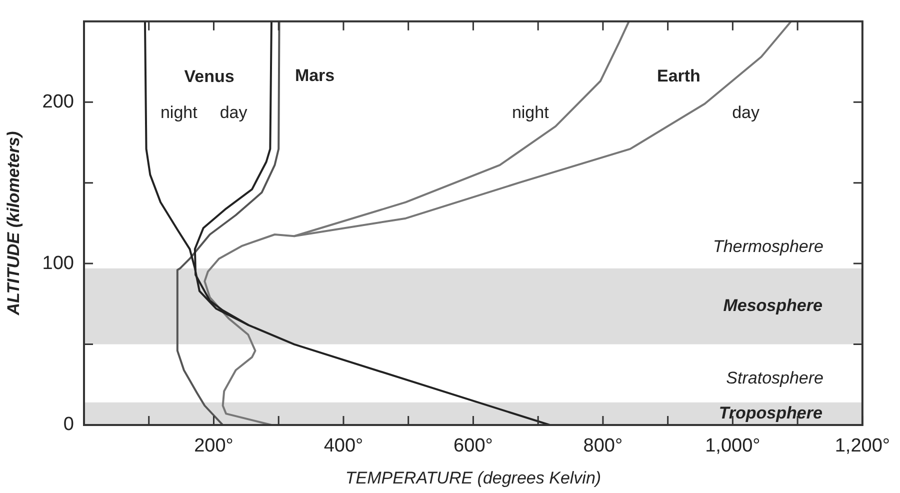 This screenshot has width=900, height=493. I want to click on annotation: Thermosphere, so click(768, 246).